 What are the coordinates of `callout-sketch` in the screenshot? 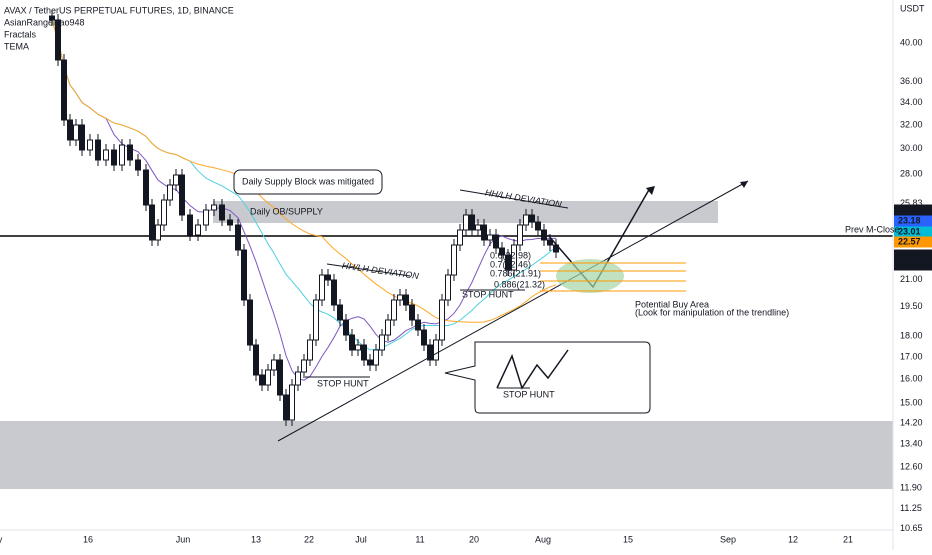 It's located at (532, 369).